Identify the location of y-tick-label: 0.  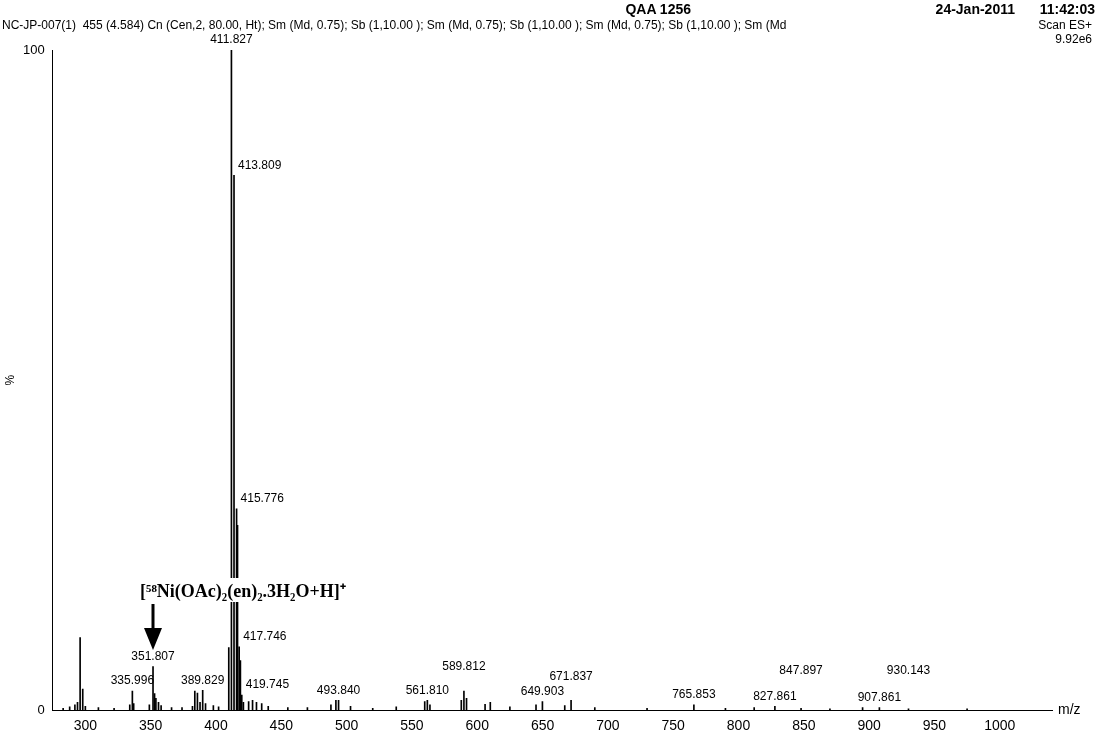
(41, 709).